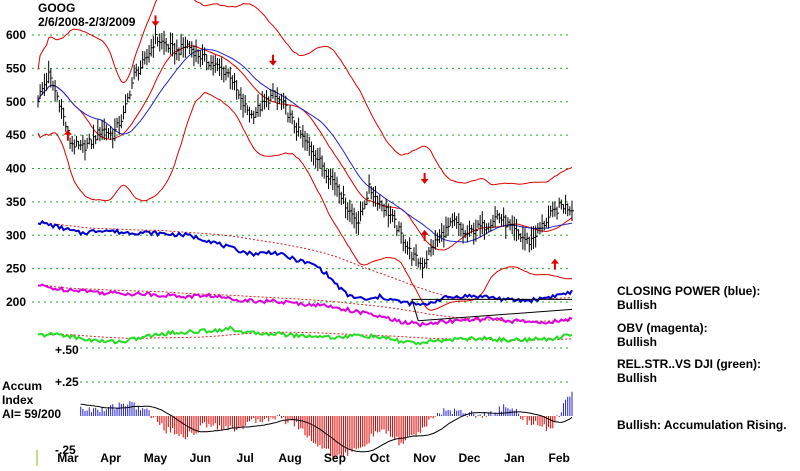 The width and height of the screenshot is (800, 471). Describe the element at coordinates (305, 261) in the screenshot. I see `closing-power-average-line` at that location.